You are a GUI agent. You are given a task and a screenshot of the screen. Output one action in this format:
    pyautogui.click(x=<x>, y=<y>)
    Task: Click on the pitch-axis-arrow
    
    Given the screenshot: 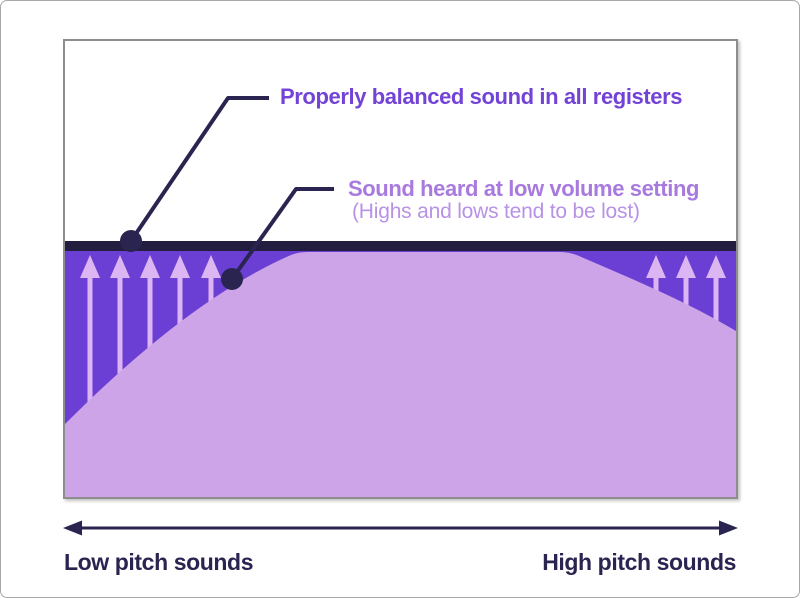 What is the action you would take?
    pyautogui.click(x=400, y=528)
    